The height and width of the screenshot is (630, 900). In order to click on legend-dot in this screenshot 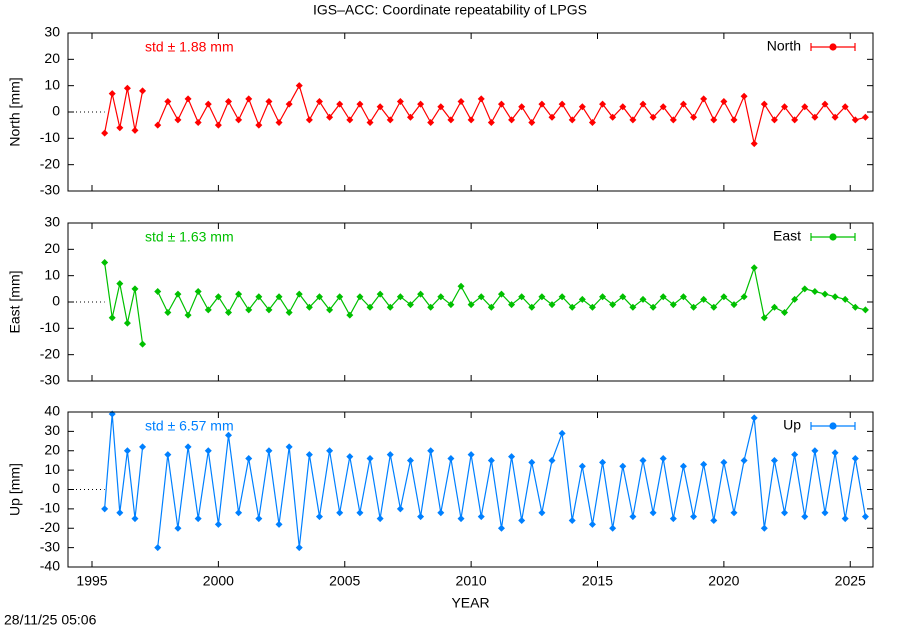, I will do `click(833, 47)`.